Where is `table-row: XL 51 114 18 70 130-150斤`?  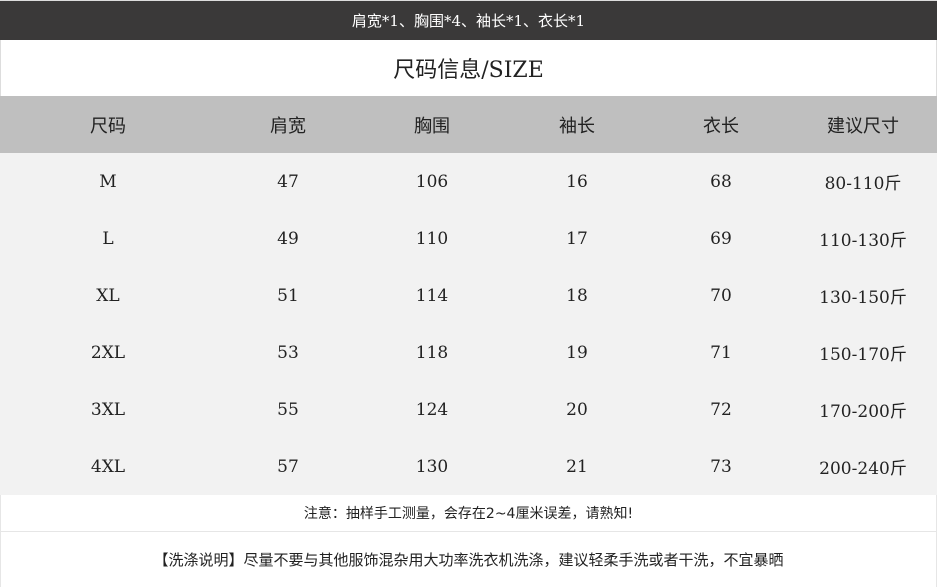
table-row: XL 51 114 18 70 130-150斤 is located at coordinates (468, 295).